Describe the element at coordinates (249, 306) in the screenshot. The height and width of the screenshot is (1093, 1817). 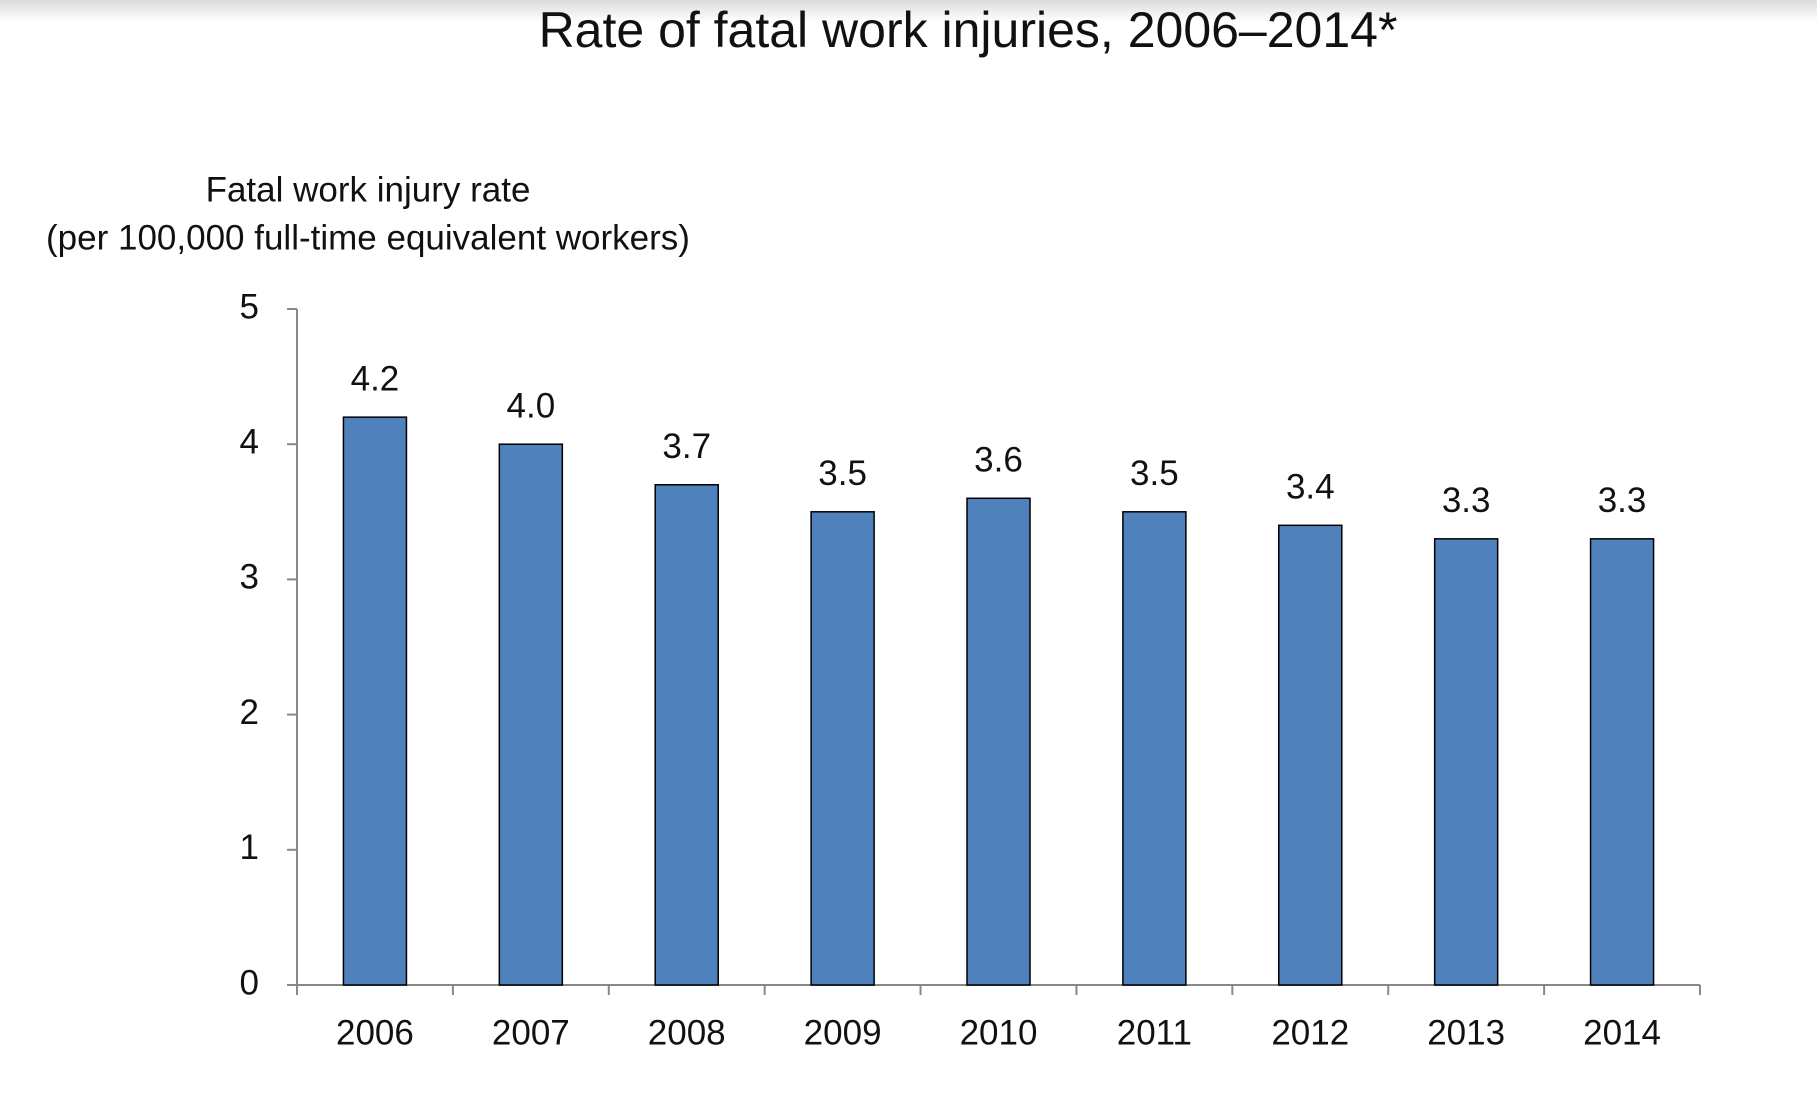
I see `y-tick-label: 5` at that location.